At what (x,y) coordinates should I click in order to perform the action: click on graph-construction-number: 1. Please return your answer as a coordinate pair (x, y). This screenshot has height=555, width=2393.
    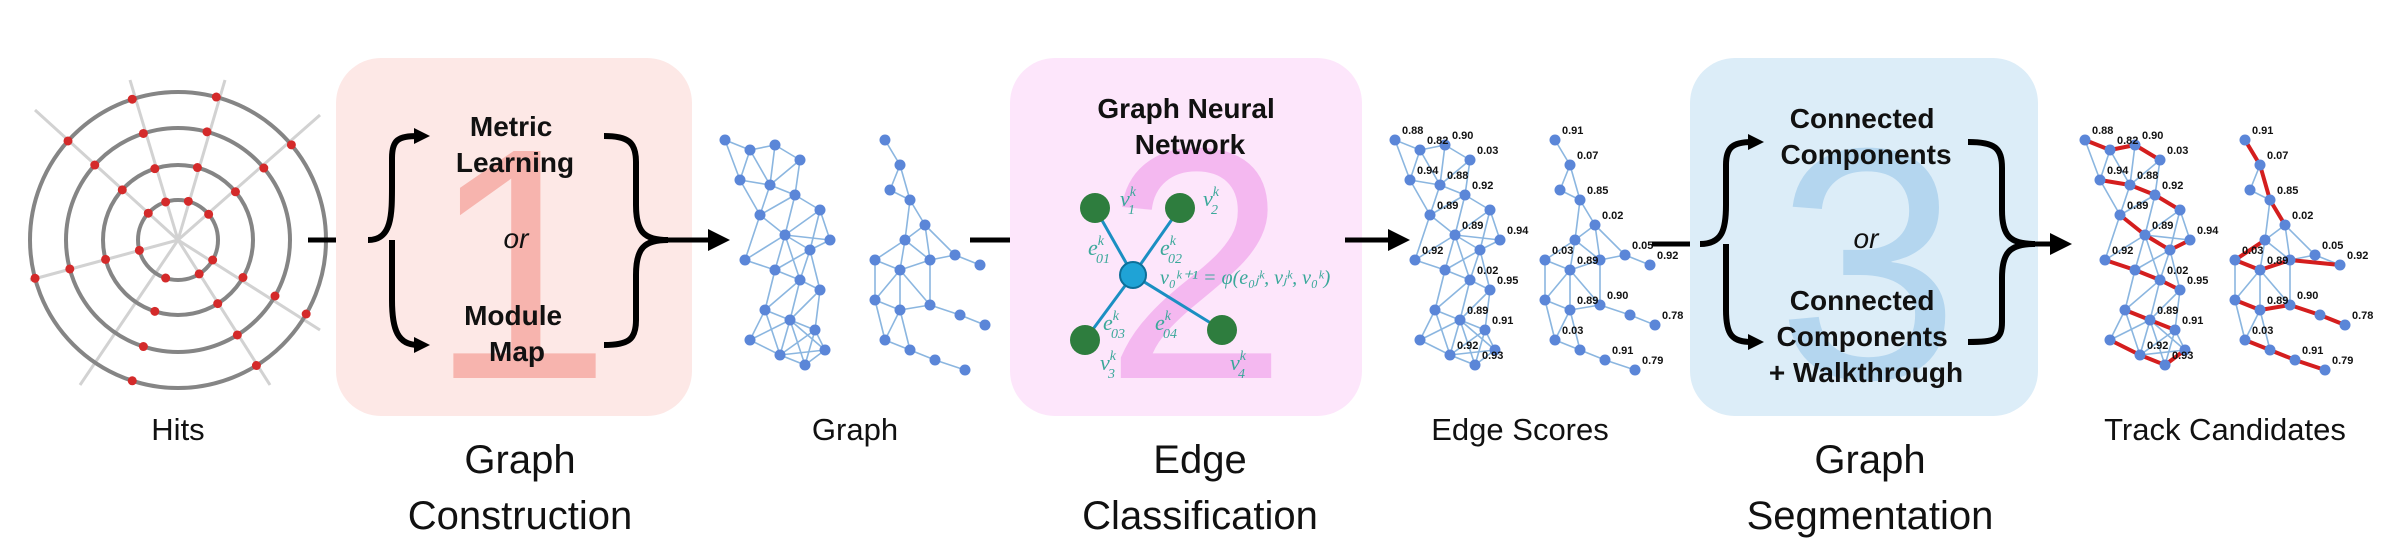
    Looking at the image, I should click on (520, 263).